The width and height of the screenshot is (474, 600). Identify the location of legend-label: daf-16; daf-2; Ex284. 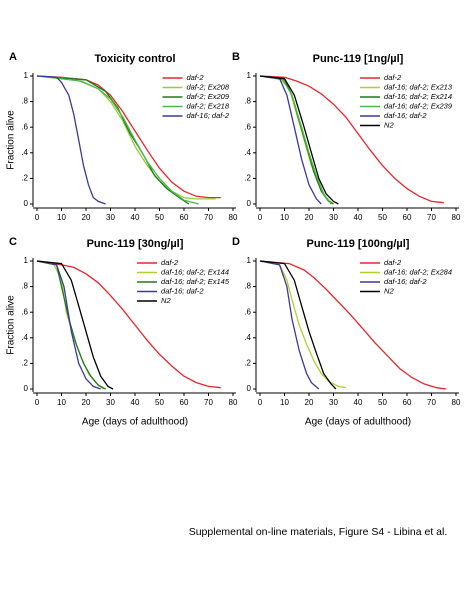
(418, 271).